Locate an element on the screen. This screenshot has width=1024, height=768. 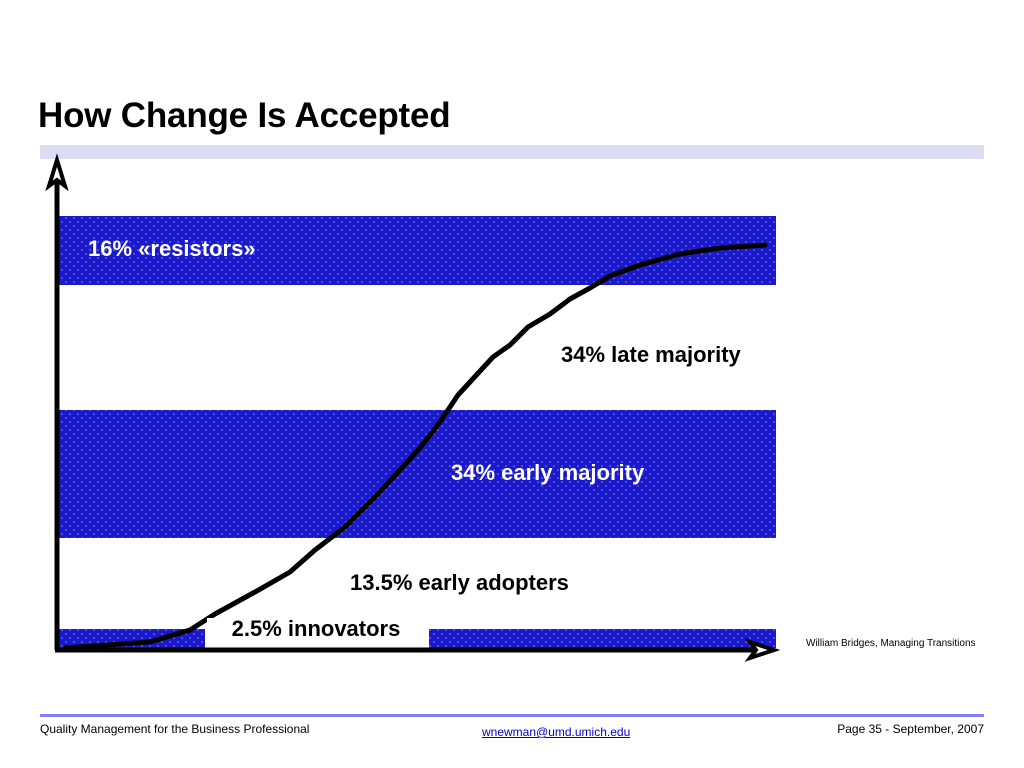
band-early-majority is located at coordinates (417, 474).